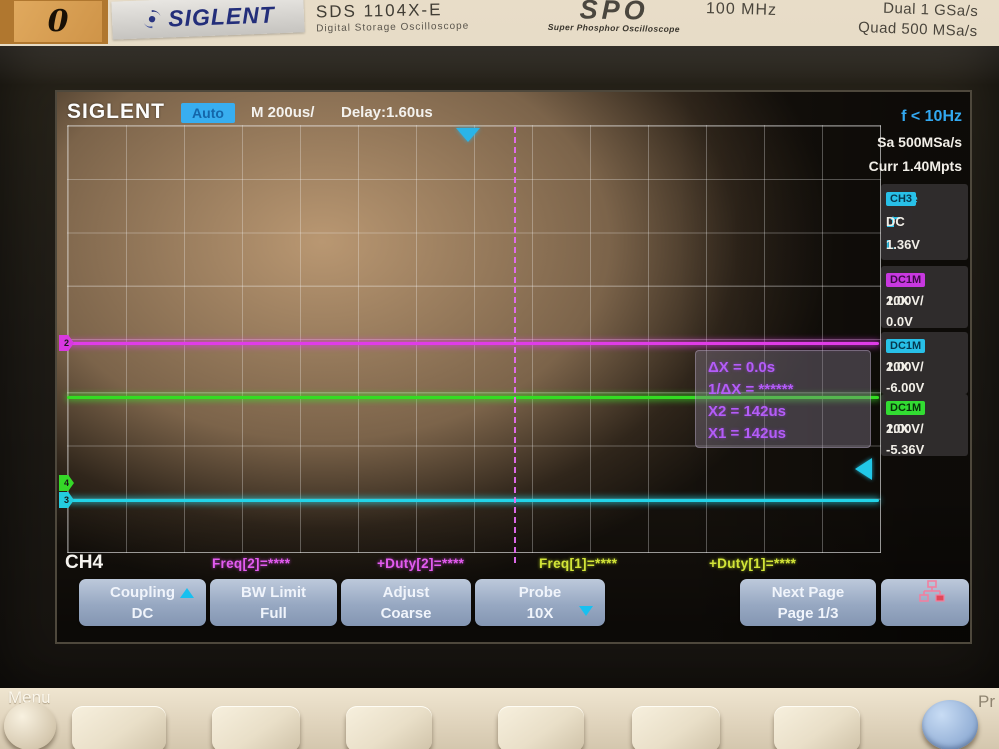  Describe the element at coordinates (950, 724) in the screenshot. I see `print-button` at that location.